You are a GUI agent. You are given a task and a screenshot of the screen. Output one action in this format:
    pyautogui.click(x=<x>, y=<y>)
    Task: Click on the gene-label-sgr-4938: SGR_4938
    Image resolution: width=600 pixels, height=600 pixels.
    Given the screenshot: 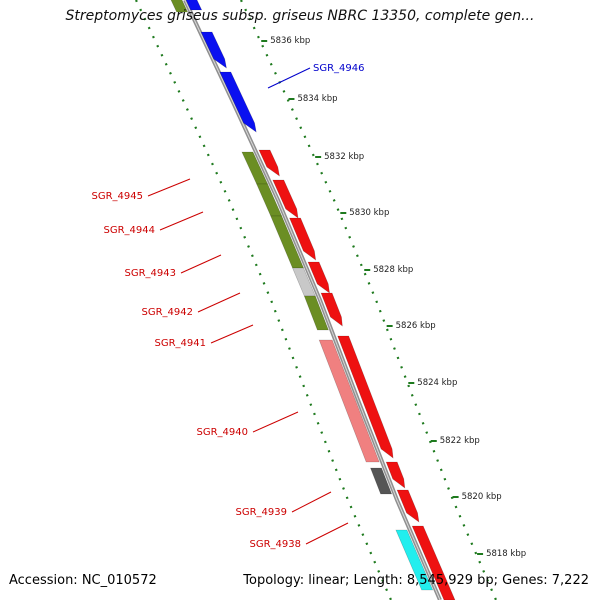 What is the action you would take?
    pyautogui.click(x=276, y=544)
    